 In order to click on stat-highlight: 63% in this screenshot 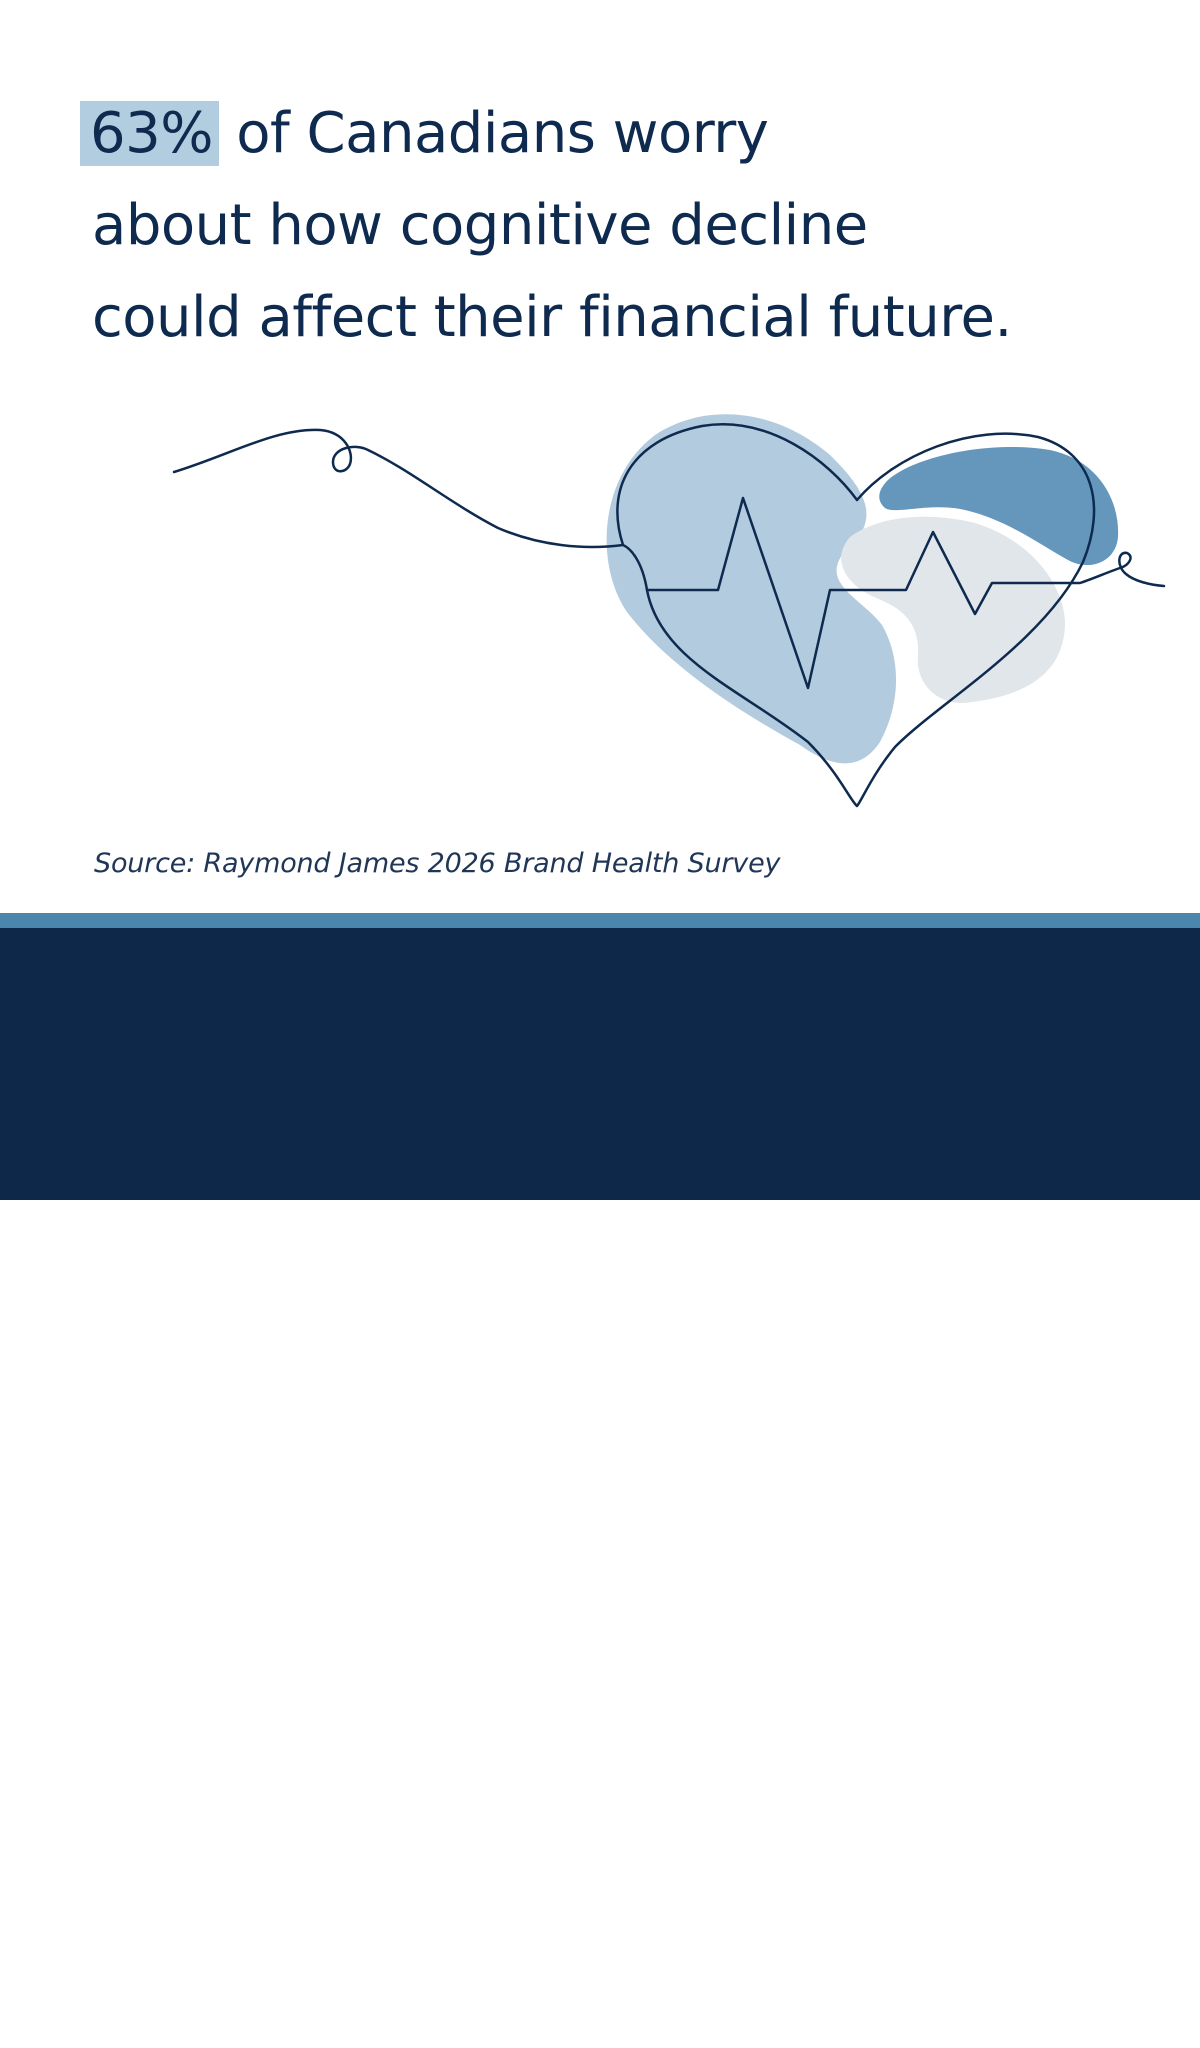, I will do `click(149, 133)`.